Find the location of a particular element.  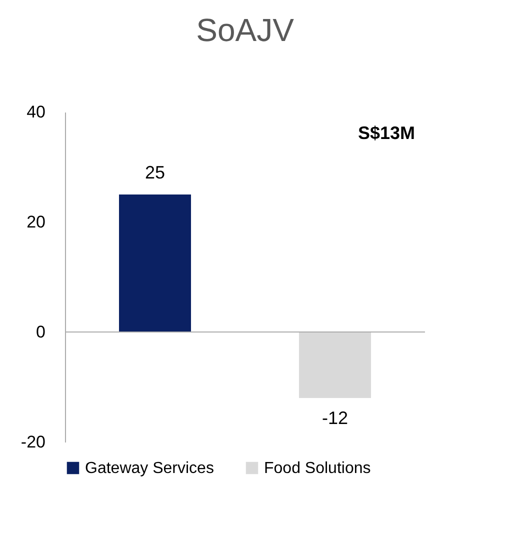

data-label: 25 is located at coordinates (155, 172).